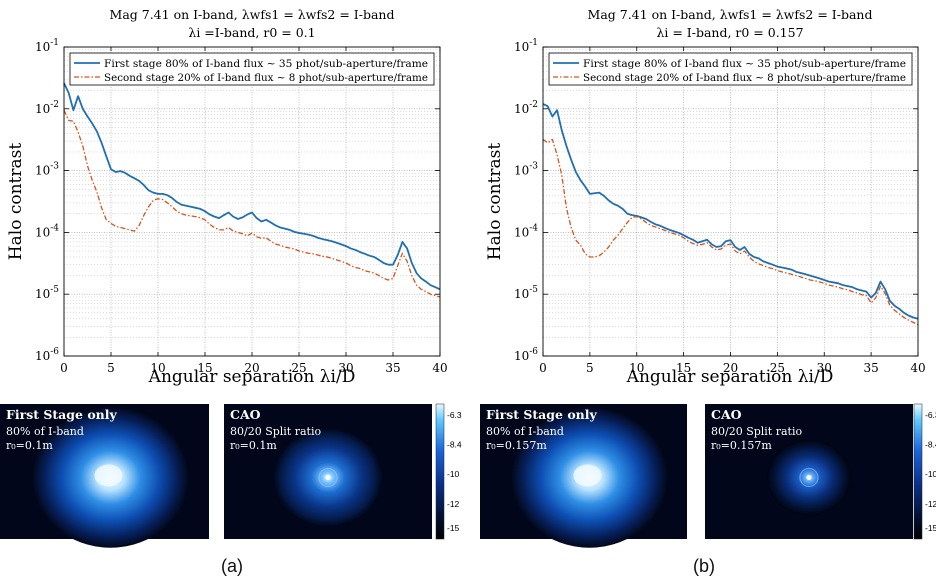  I want to click on chart-title-line-2: λi =I-band, r0 = 0.1, so click(251, 32).